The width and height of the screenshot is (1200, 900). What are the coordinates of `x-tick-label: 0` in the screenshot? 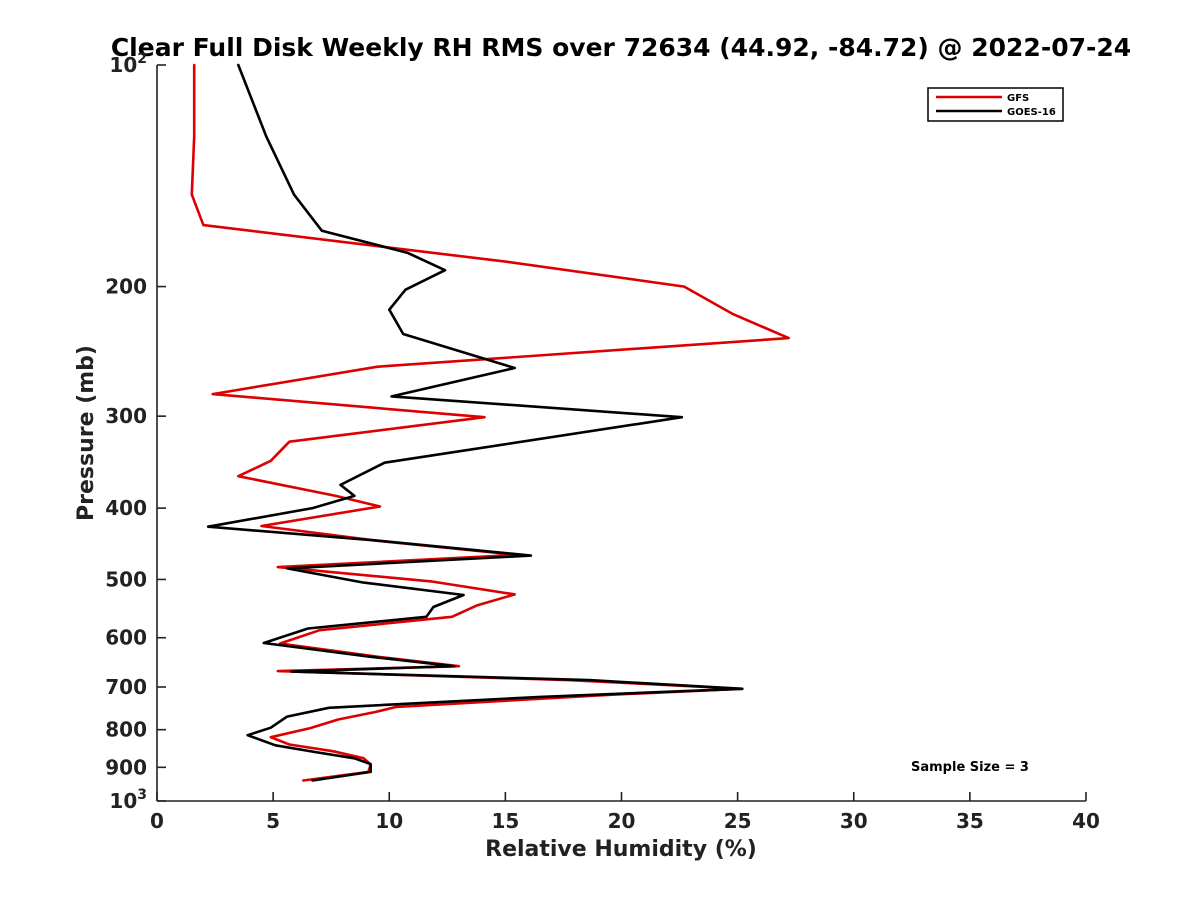 It's located at (157, 821).